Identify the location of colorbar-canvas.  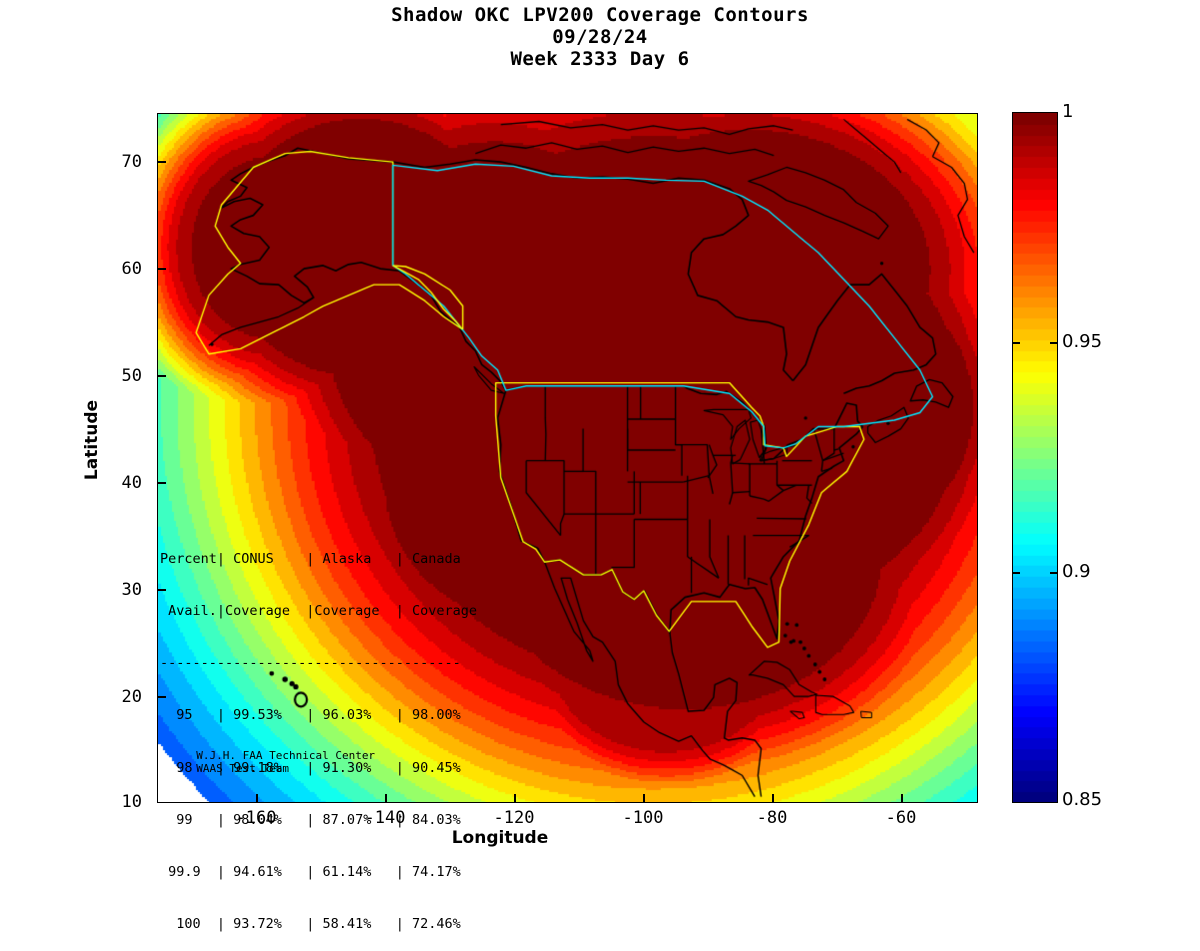
(1035, 457).